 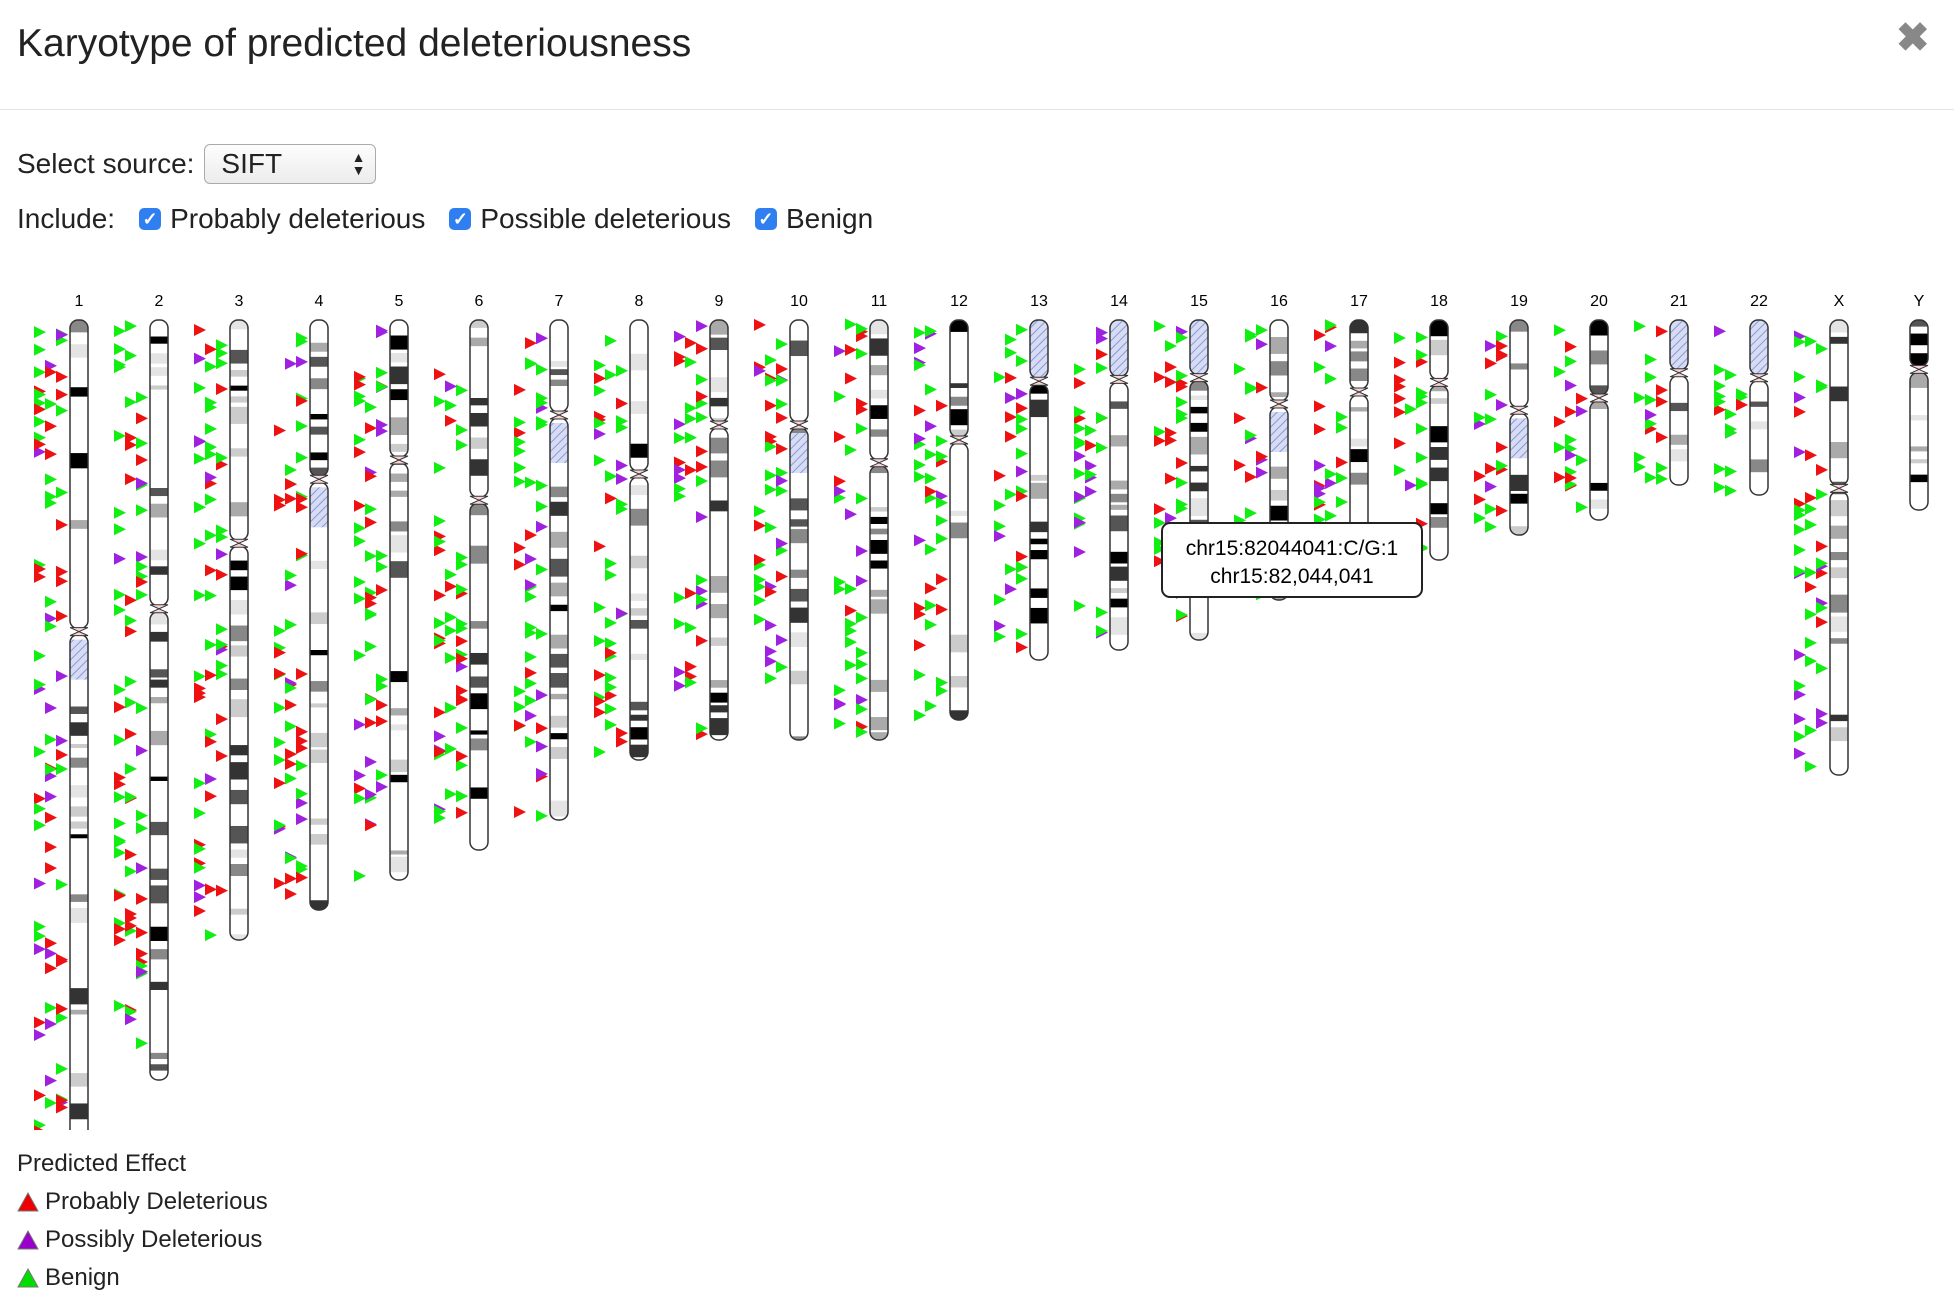 I want to click on checkbox-checked-icon: ✓, so click(x=460, y=219).